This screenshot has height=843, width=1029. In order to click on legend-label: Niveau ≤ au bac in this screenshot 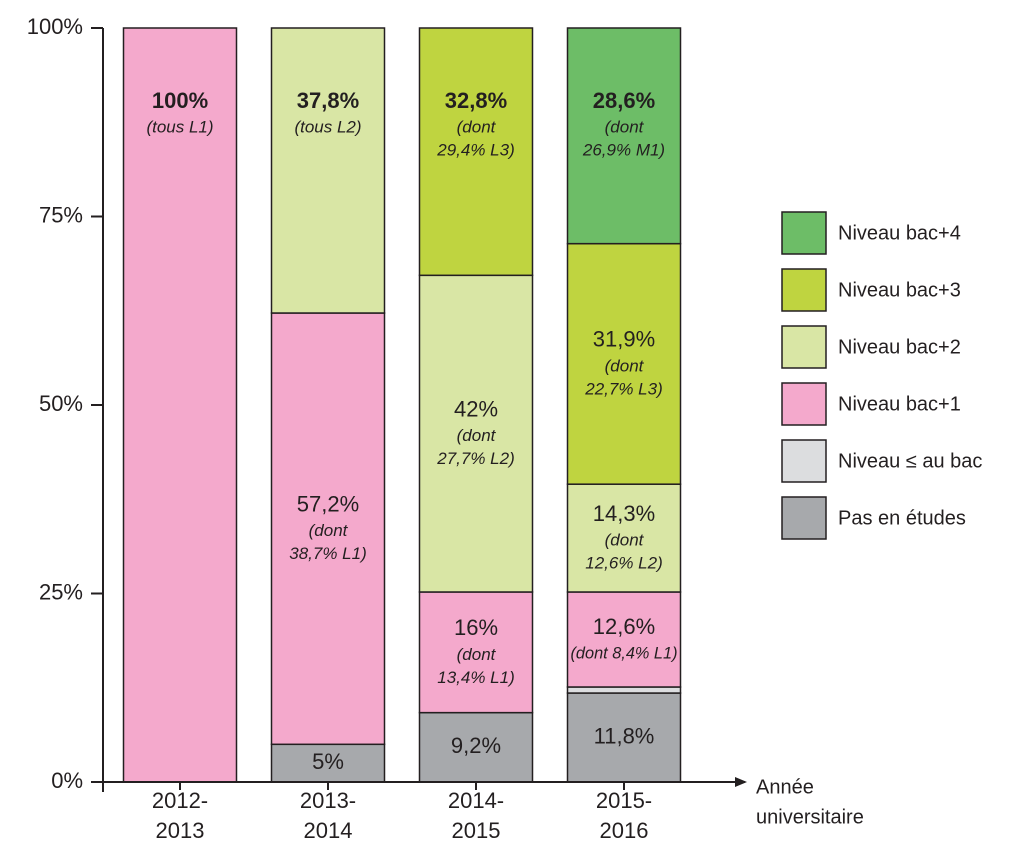, I will do `click(910, 461)`.